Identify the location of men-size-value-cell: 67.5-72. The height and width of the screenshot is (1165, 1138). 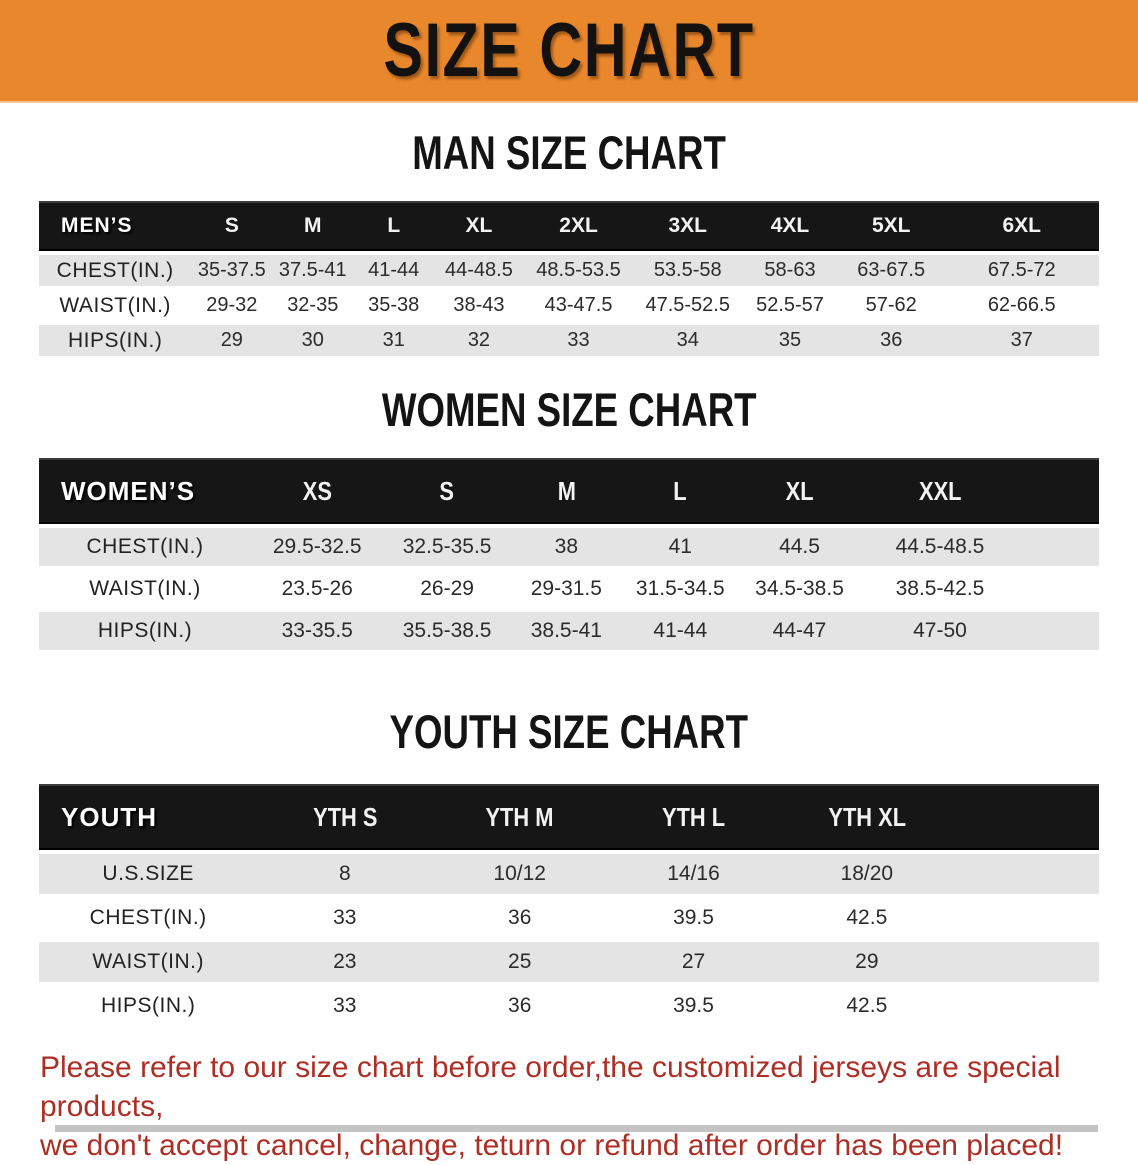
(1021, 270).